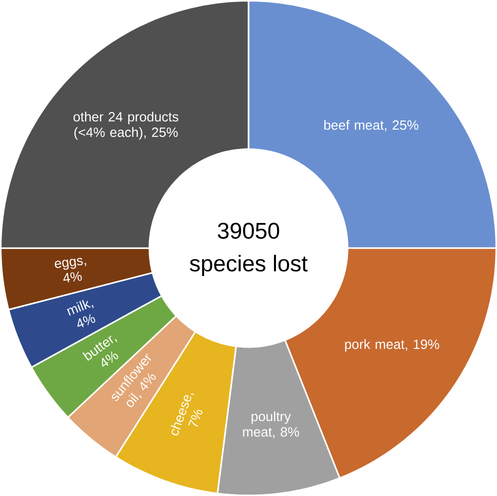 This screenshot has width=497, height=496. What do you see at coordinates (126, 126) in the screenshot?
I see `slice-label: other 24 products (<4% each), 25%` at bounding box center [126, 126].